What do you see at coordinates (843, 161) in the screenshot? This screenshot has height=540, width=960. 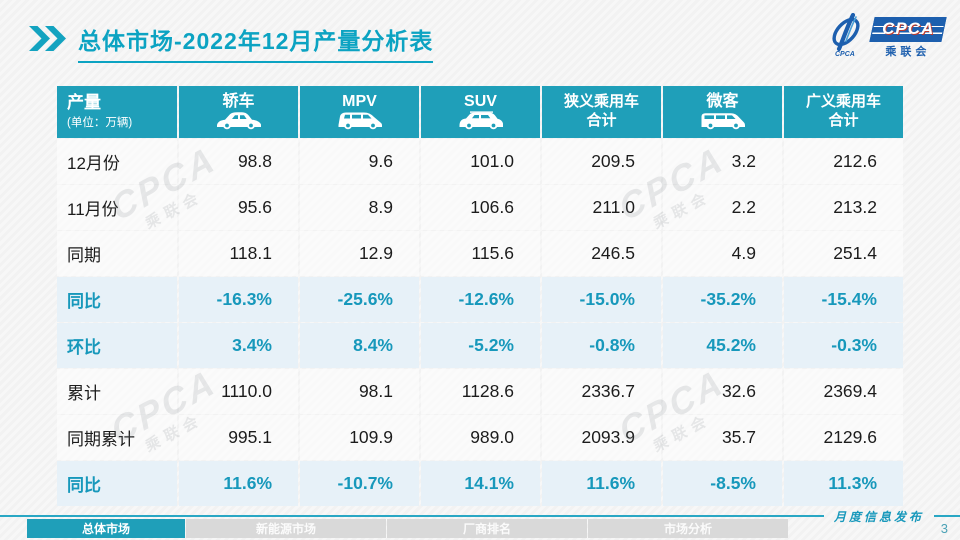 I see `cell-value: 212.6` at bounding box center [843, 161].